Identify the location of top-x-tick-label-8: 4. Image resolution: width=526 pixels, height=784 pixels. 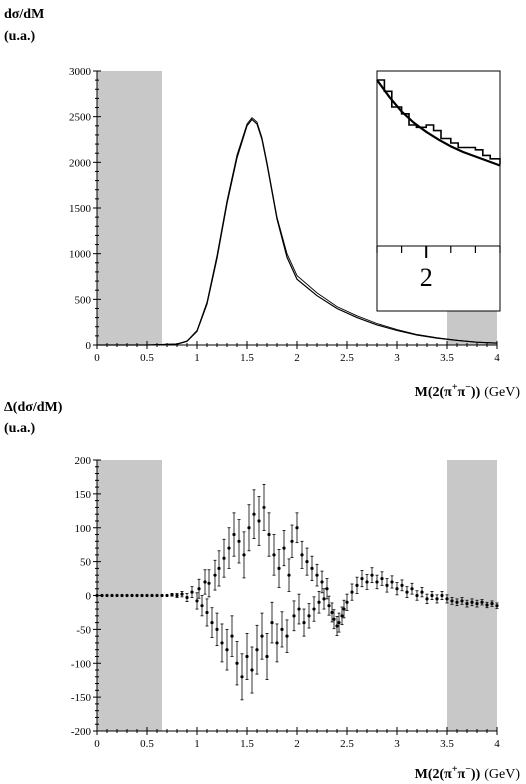
(497, 358).